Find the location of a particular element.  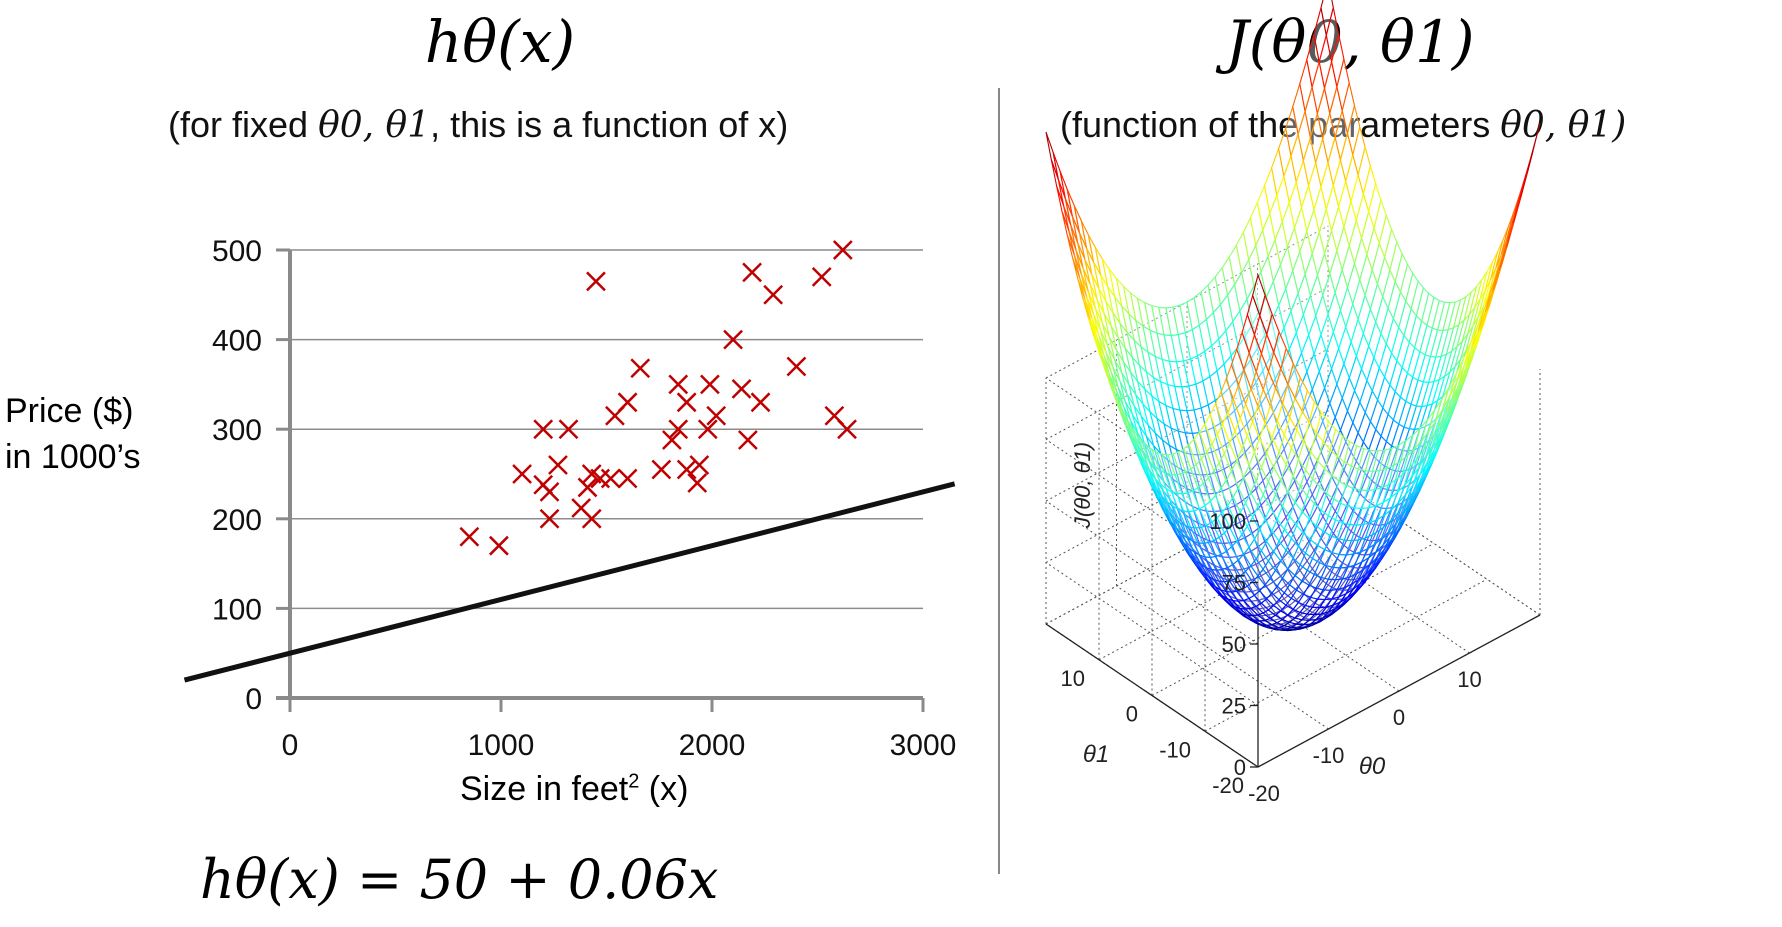

panel-divider is located at coordinates (999, 481).